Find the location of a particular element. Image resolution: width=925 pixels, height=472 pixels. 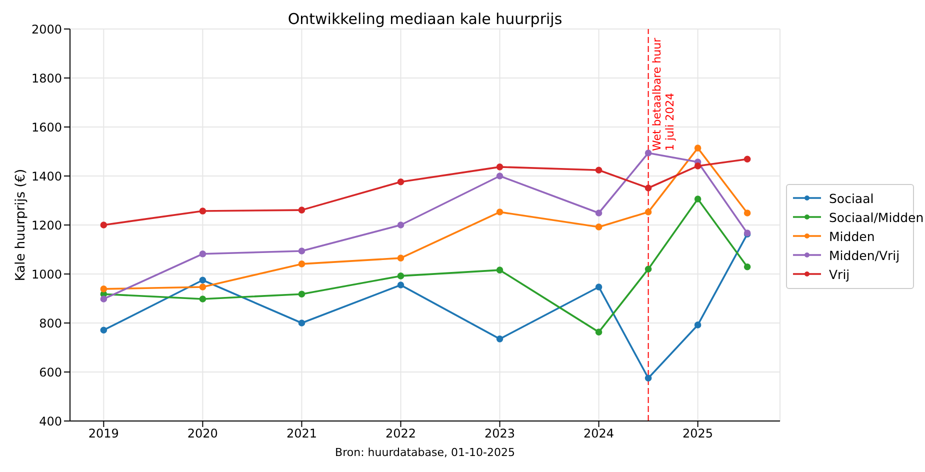

x-tick-label: 2023 is located at coordinates (500, 433).